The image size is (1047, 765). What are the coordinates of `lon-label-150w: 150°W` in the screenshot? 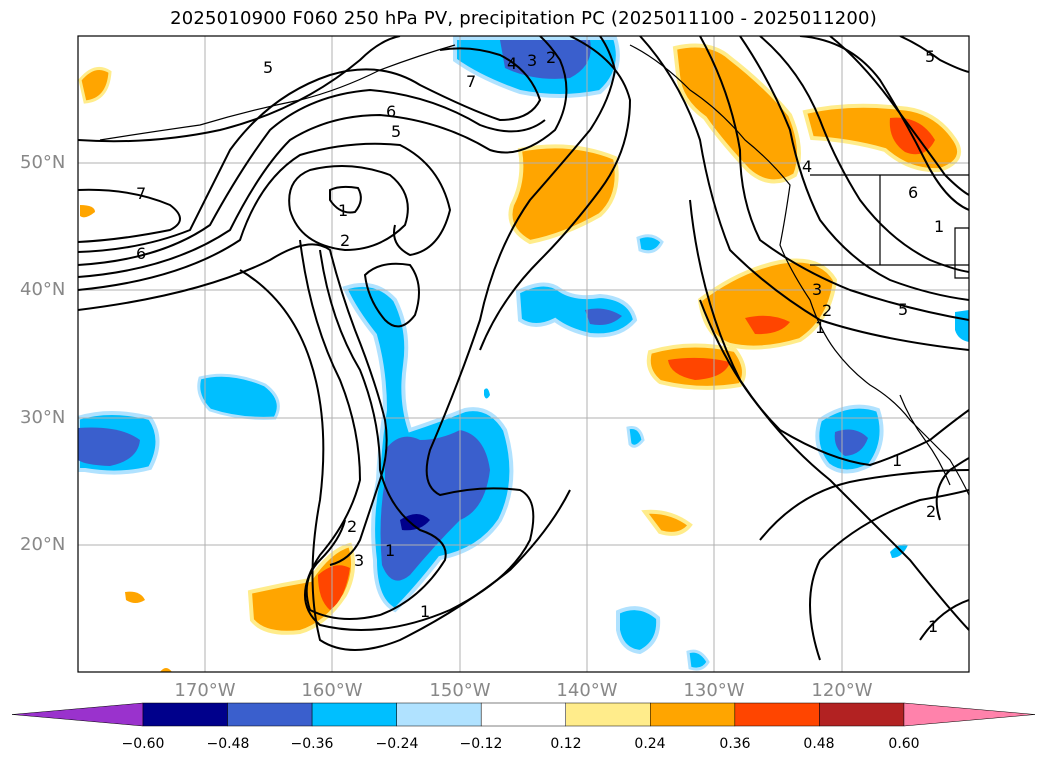 It's located at (460, 690).